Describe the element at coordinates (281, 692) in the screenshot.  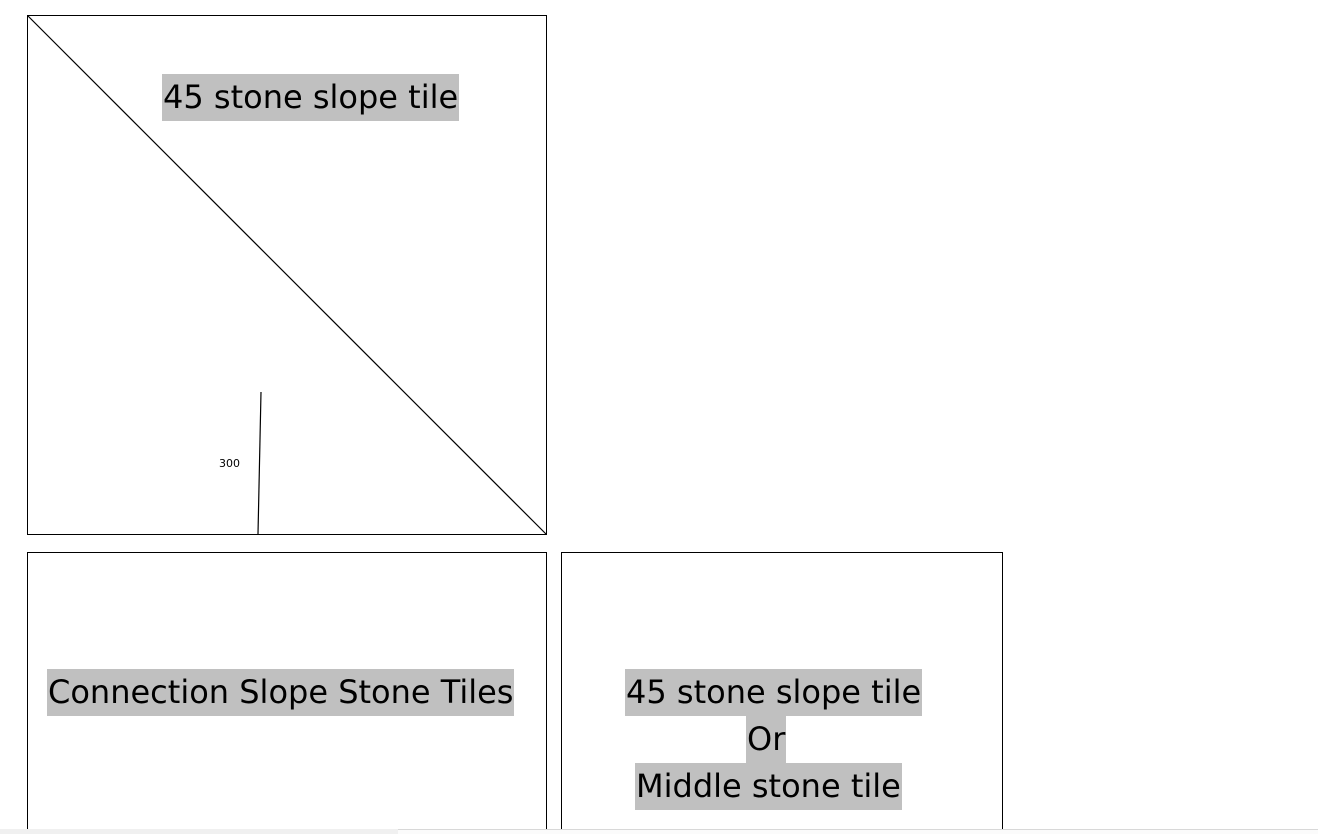
I see `connection-tile-label: Connection Slope Stone Tiles` at that location.